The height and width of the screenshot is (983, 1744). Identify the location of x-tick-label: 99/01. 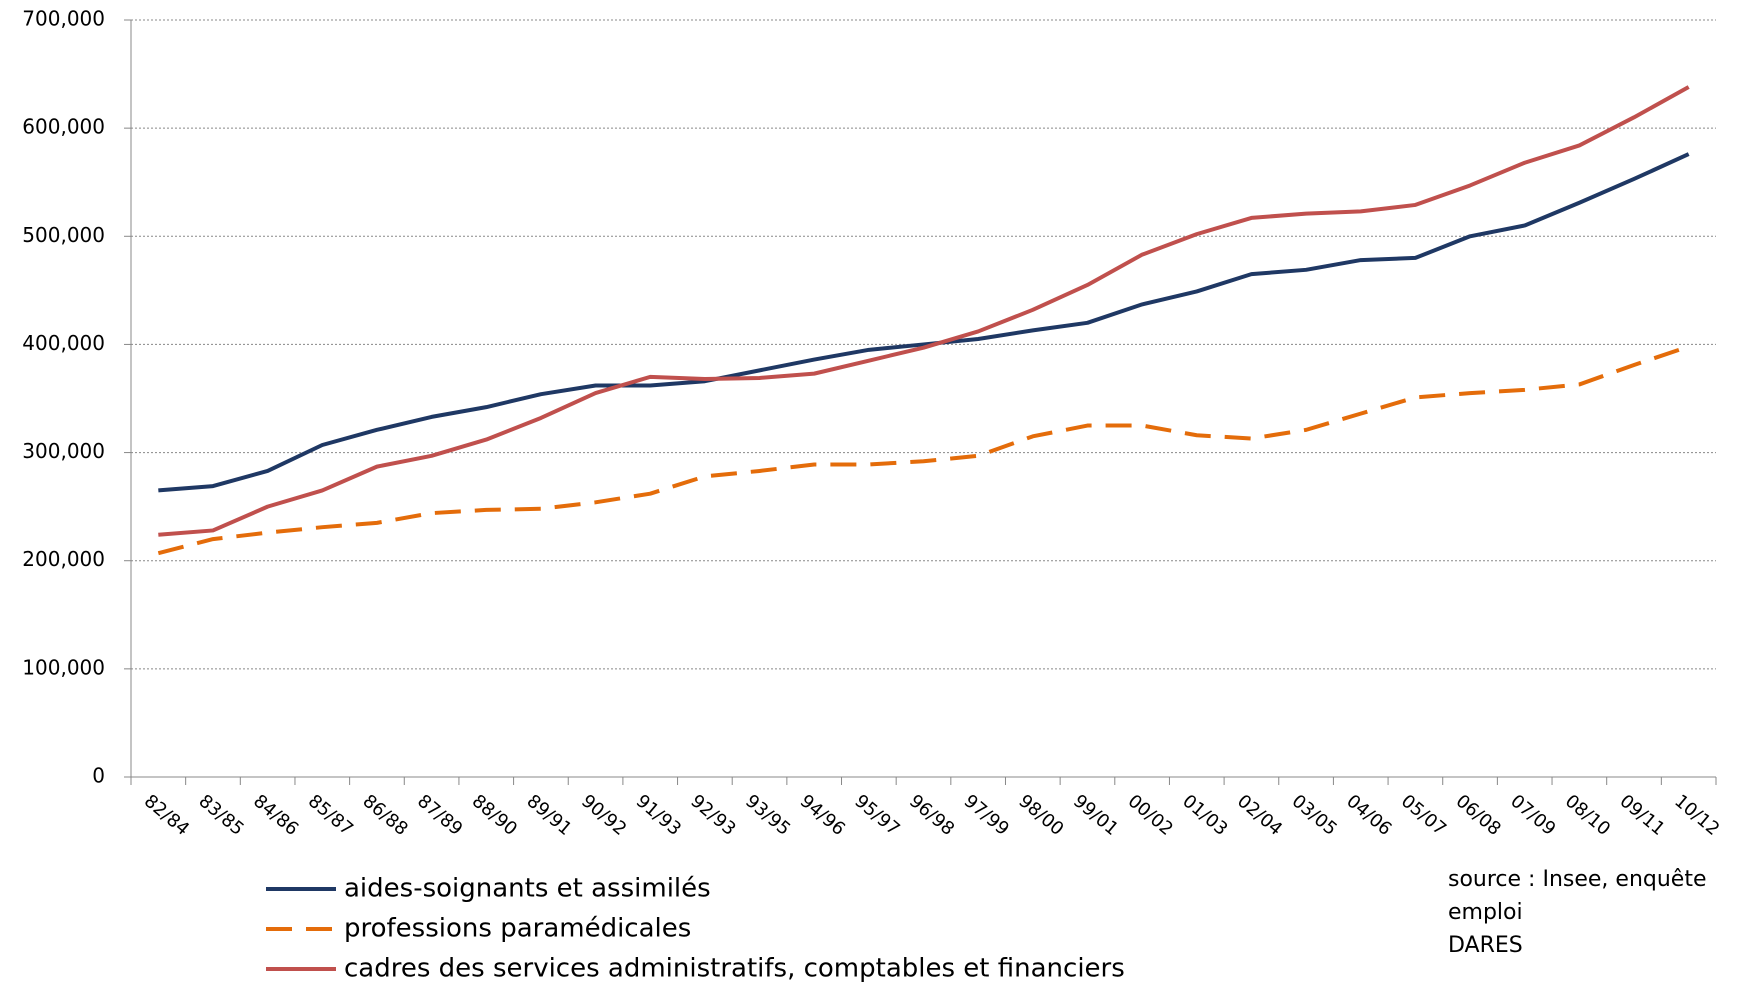
(1095, 815).